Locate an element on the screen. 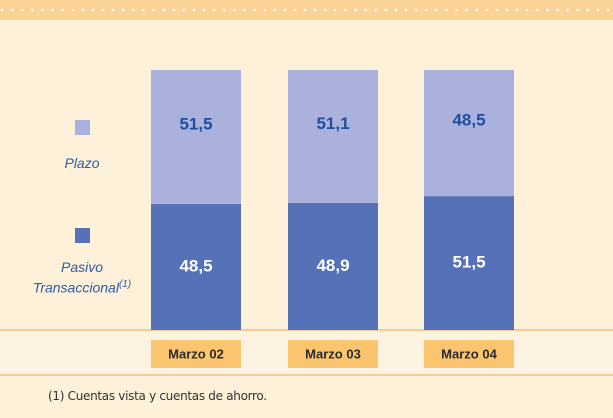 This screenshot has width=613, height=418. x-tick-label: Marzo 03 is located at coordinates (333, 353).